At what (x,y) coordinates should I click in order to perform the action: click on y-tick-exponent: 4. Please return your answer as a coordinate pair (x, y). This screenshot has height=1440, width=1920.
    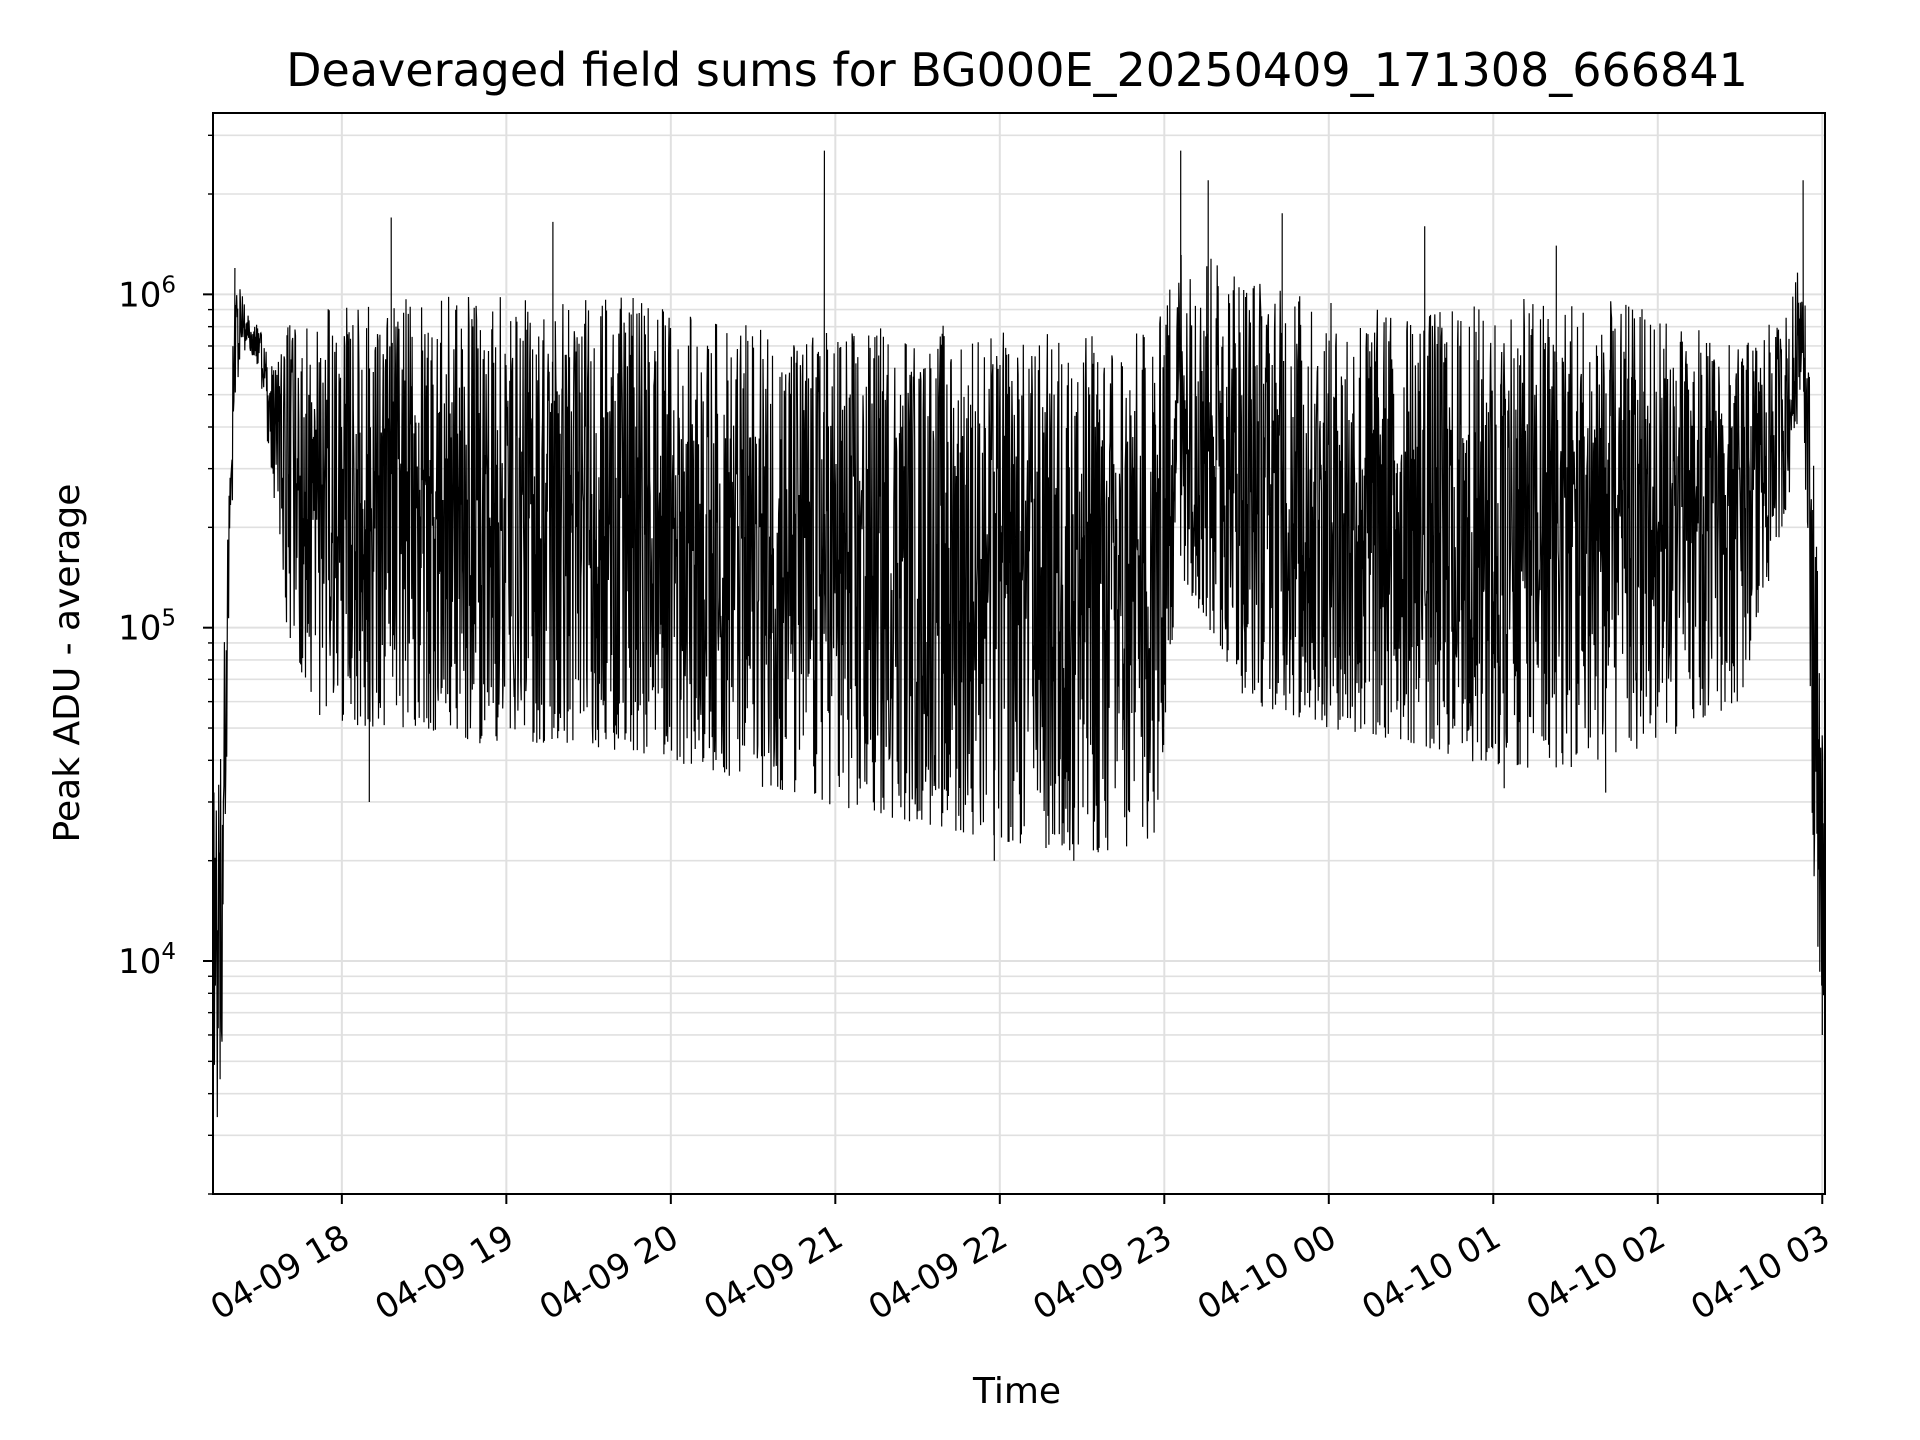
    Looking at the image, I should click on (168, 952).